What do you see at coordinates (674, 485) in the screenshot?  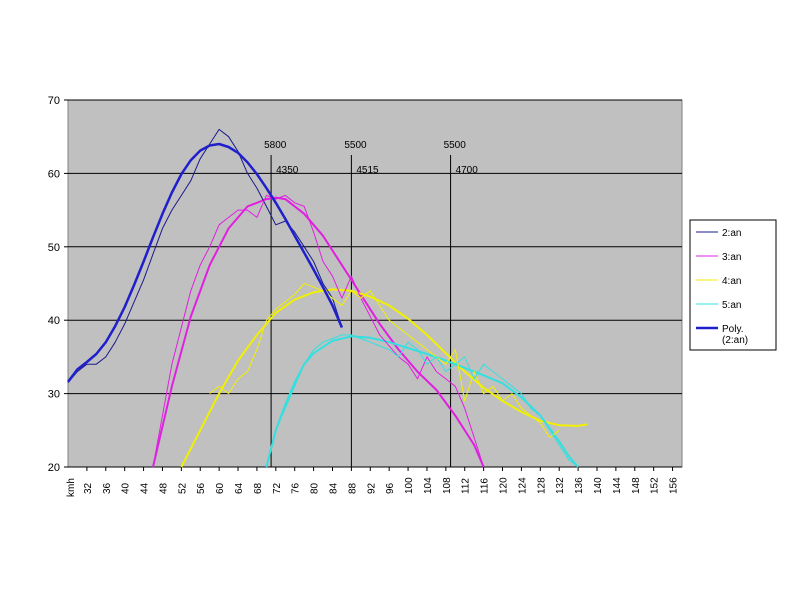 I see `x-tick-label: 156` at bounding box center [674, 485].